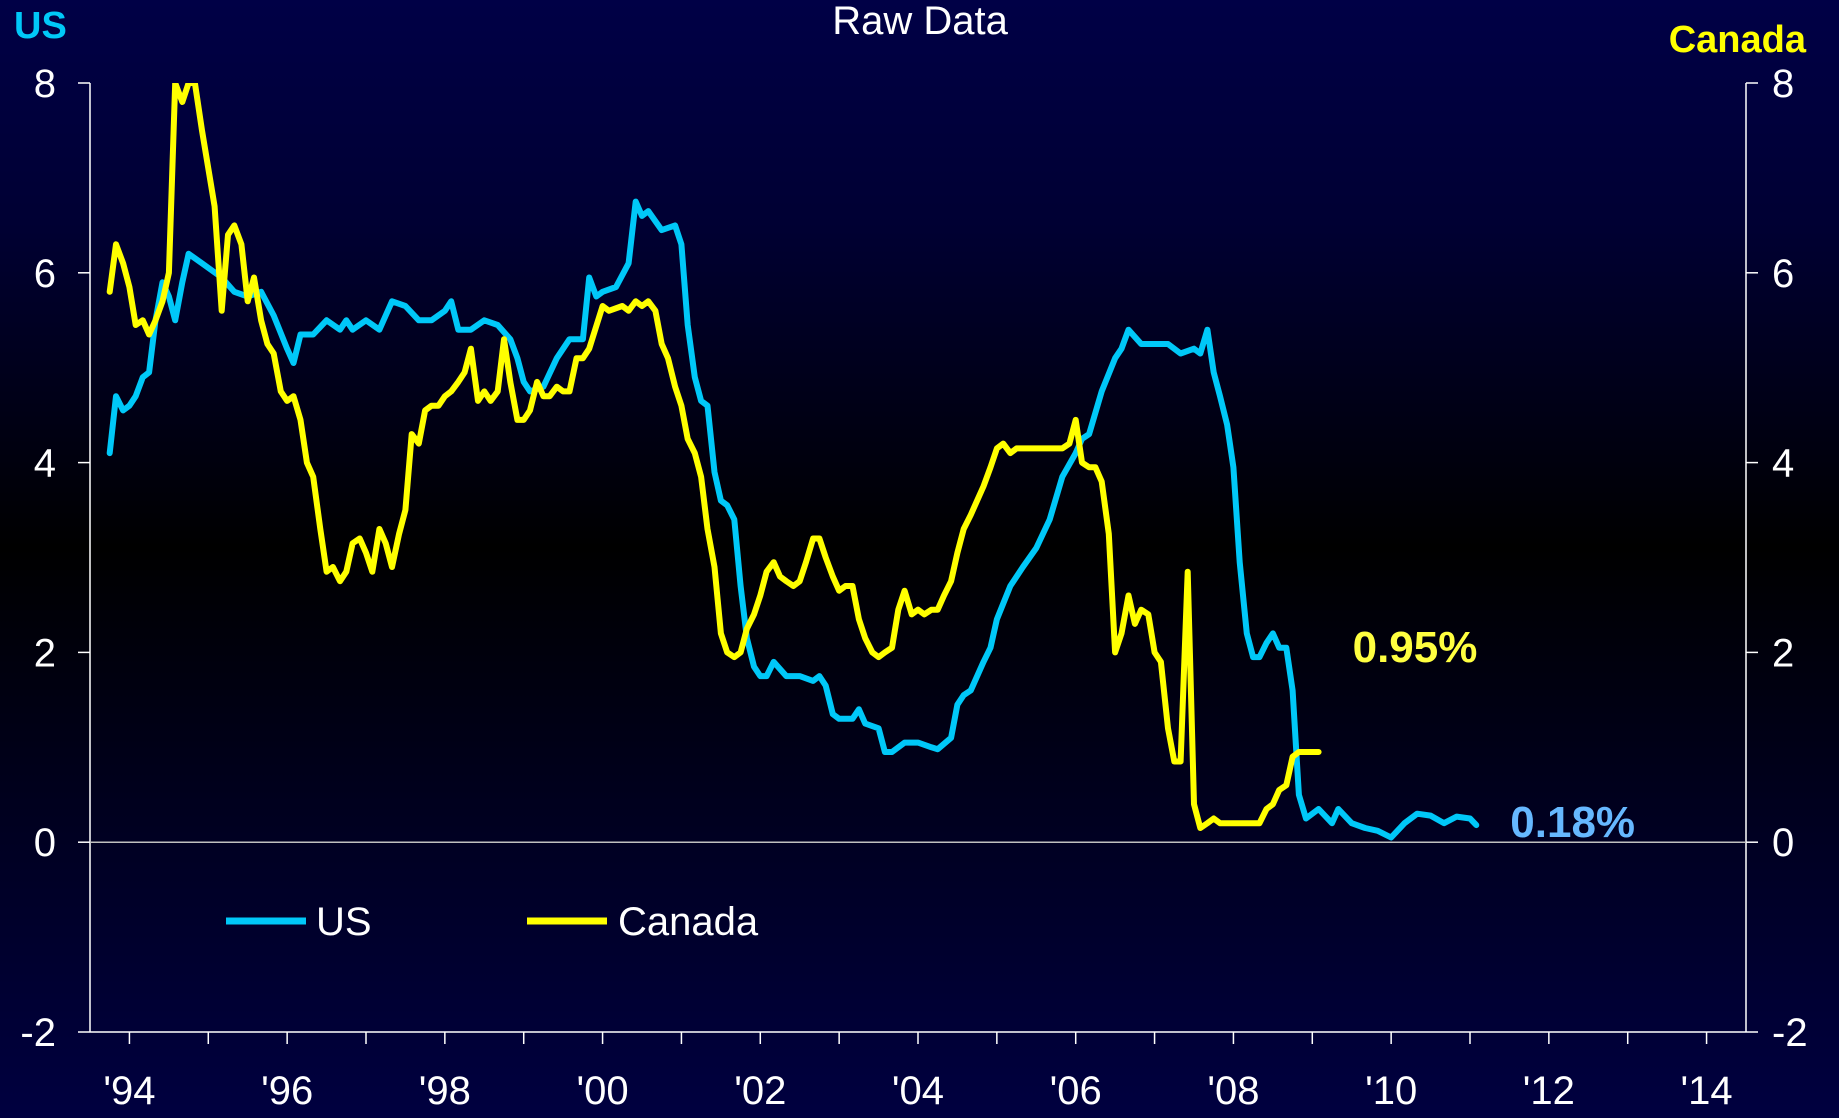 This screenshot has height=1118, width=1839. Describe the element at coordinates (688, 922) in the screenshot. I see `legend-label-canada: Canada` at that location.